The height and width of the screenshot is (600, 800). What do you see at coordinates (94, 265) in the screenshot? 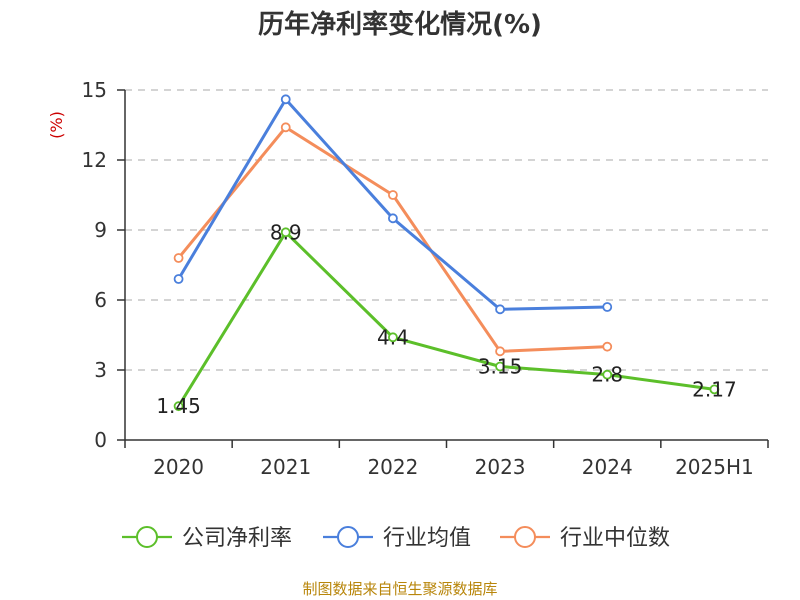
I see `y-axis-ticks: 0 3 6 9 12 15` at bounding box center [94, 265].